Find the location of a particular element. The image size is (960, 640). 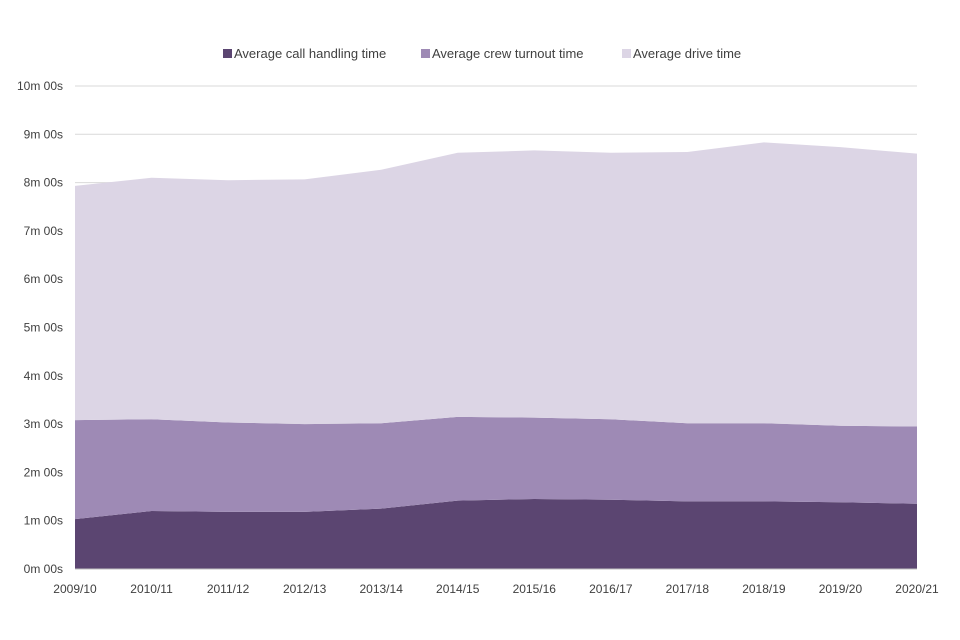

area-average-call-handling-time is located at coordinates (496, 533).